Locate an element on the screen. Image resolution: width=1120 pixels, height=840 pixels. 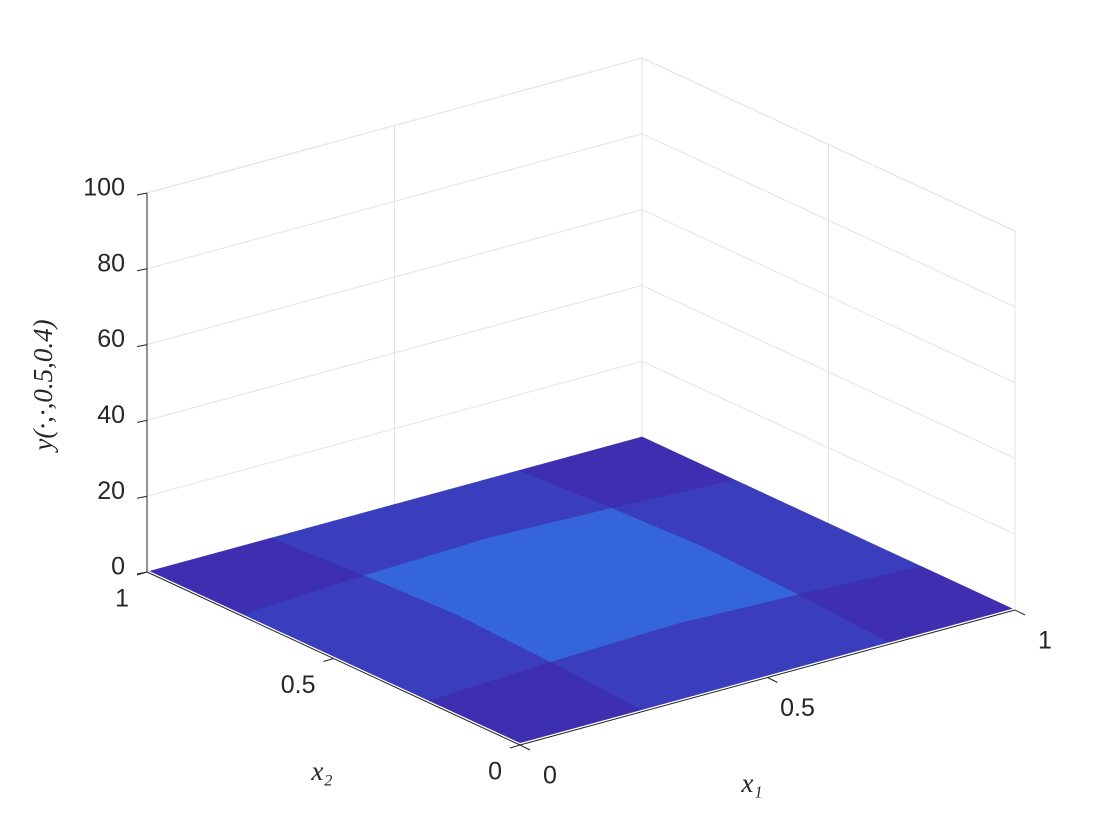
z-tick-label: 60 is located at coordinates (111, 339).